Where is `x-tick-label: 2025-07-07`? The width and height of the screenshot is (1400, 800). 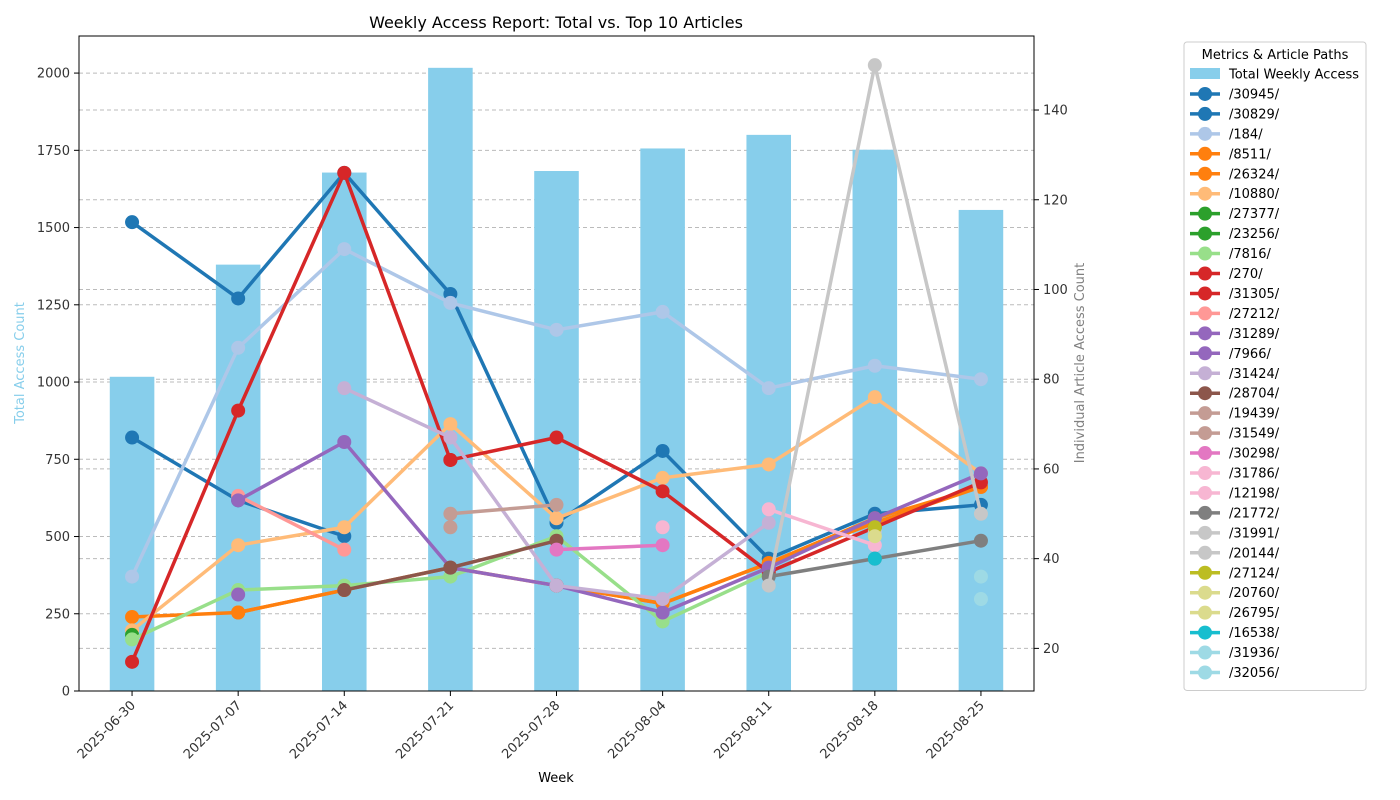
x-tick-label: 2025-07-07 is located at coordinates (213, 730).